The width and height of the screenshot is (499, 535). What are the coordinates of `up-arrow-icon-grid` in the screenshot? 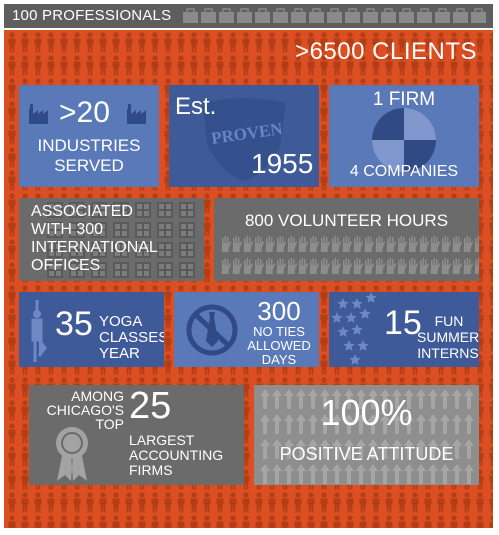 It's located at (367, 436).